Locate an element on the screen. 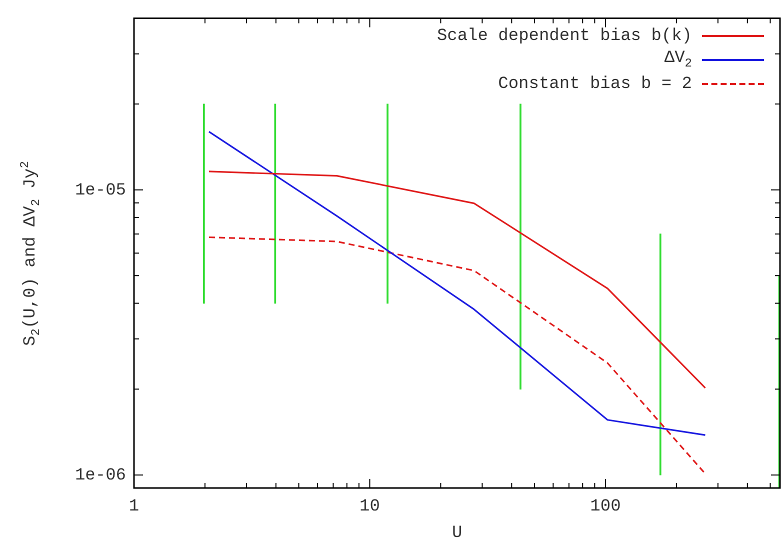 The width and height of the screenshot is (784, 548). x-axis-title: U is located at coordinates (457, 533).